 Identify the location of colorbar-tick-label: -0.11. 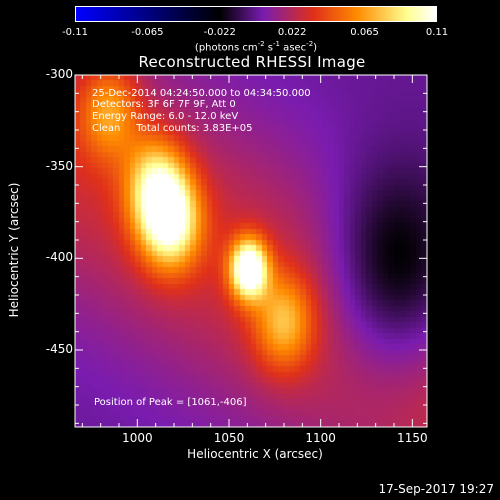
(75, 32).